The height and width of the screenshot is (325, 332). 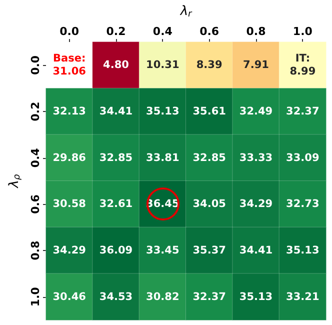 What do you see at coordinates (163, 65) in the screenshot?
I see `data-label: 10.31` at bounding box center [163, 65].